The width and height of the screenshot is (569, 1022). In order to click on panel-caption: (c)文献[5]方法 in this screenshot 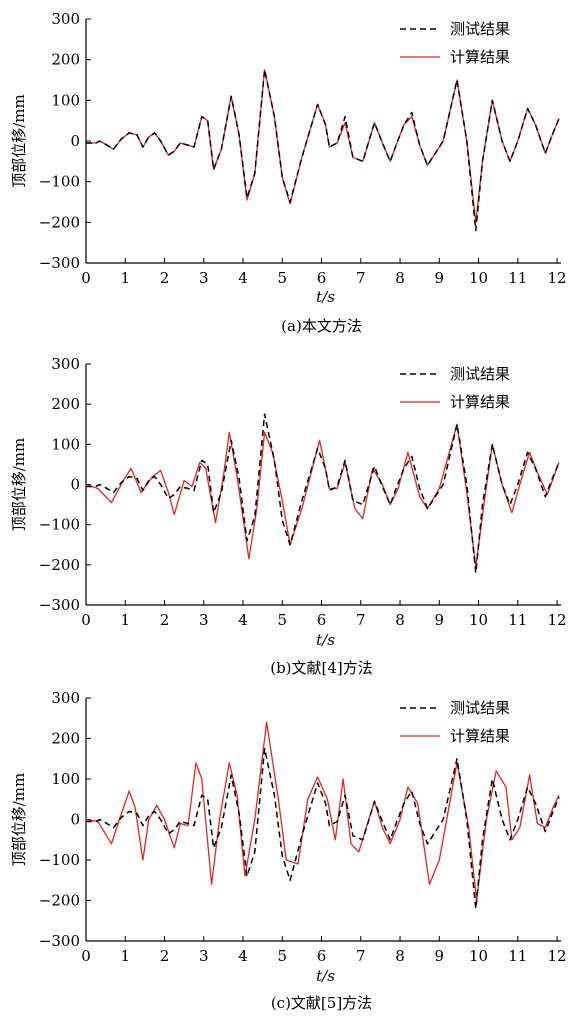, I will do `click(321, 1003)`.